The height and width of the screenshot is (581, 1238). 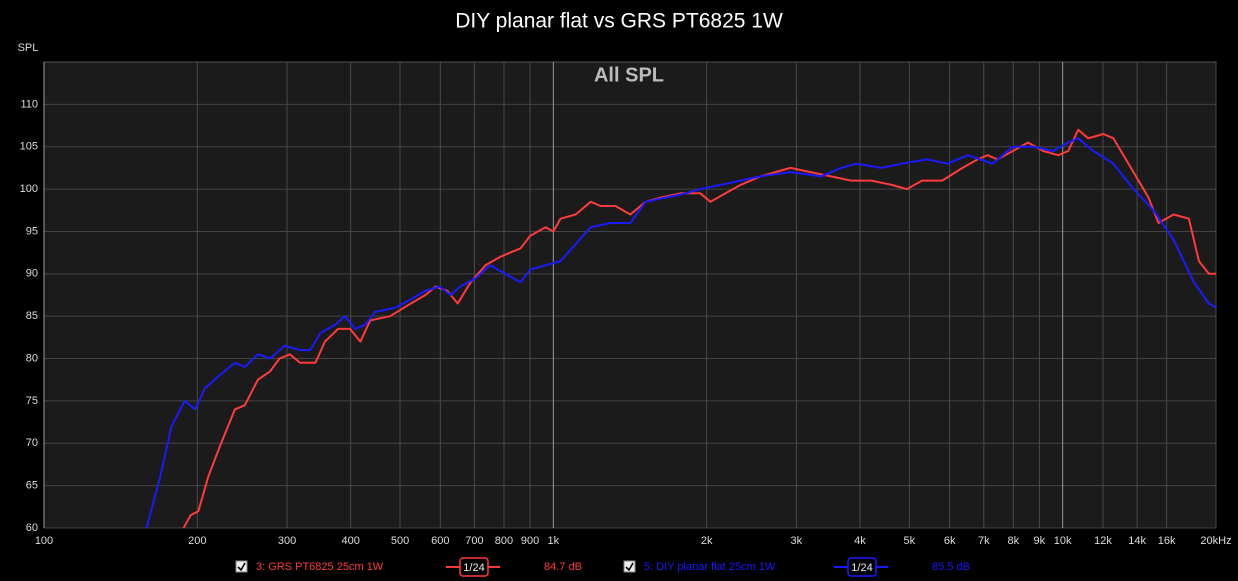 I want to click on x-tick-label: 3k, so click(x=797, y=541).